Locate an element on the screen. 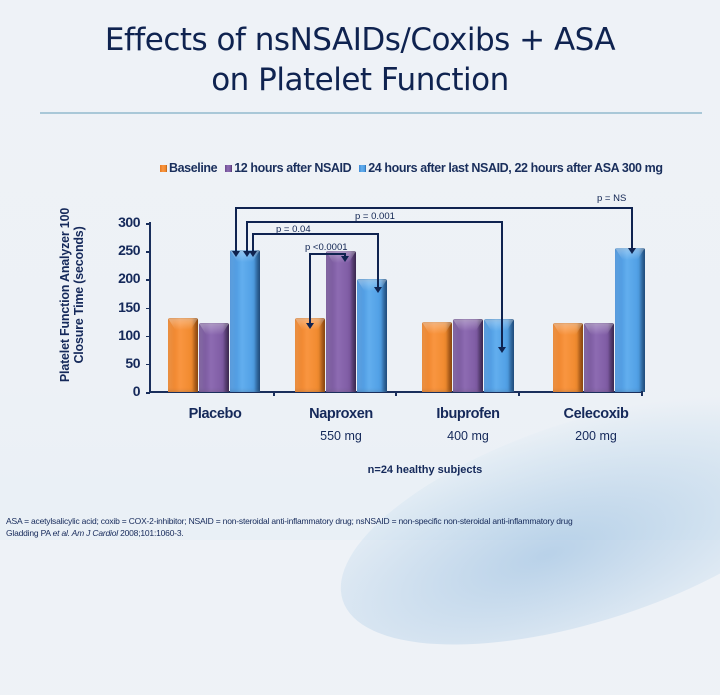 The width and height of the screenshot is (720, 695). connector-0001-left is located at coordinates (247, 237).